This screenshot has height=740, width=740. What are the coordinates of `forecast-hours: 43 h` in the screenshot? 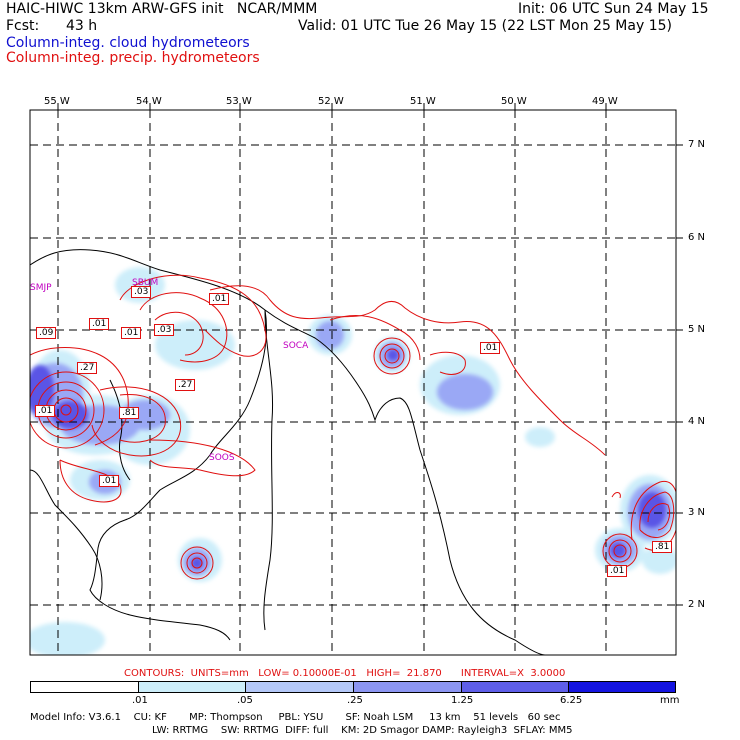 It's located at (82, 26).